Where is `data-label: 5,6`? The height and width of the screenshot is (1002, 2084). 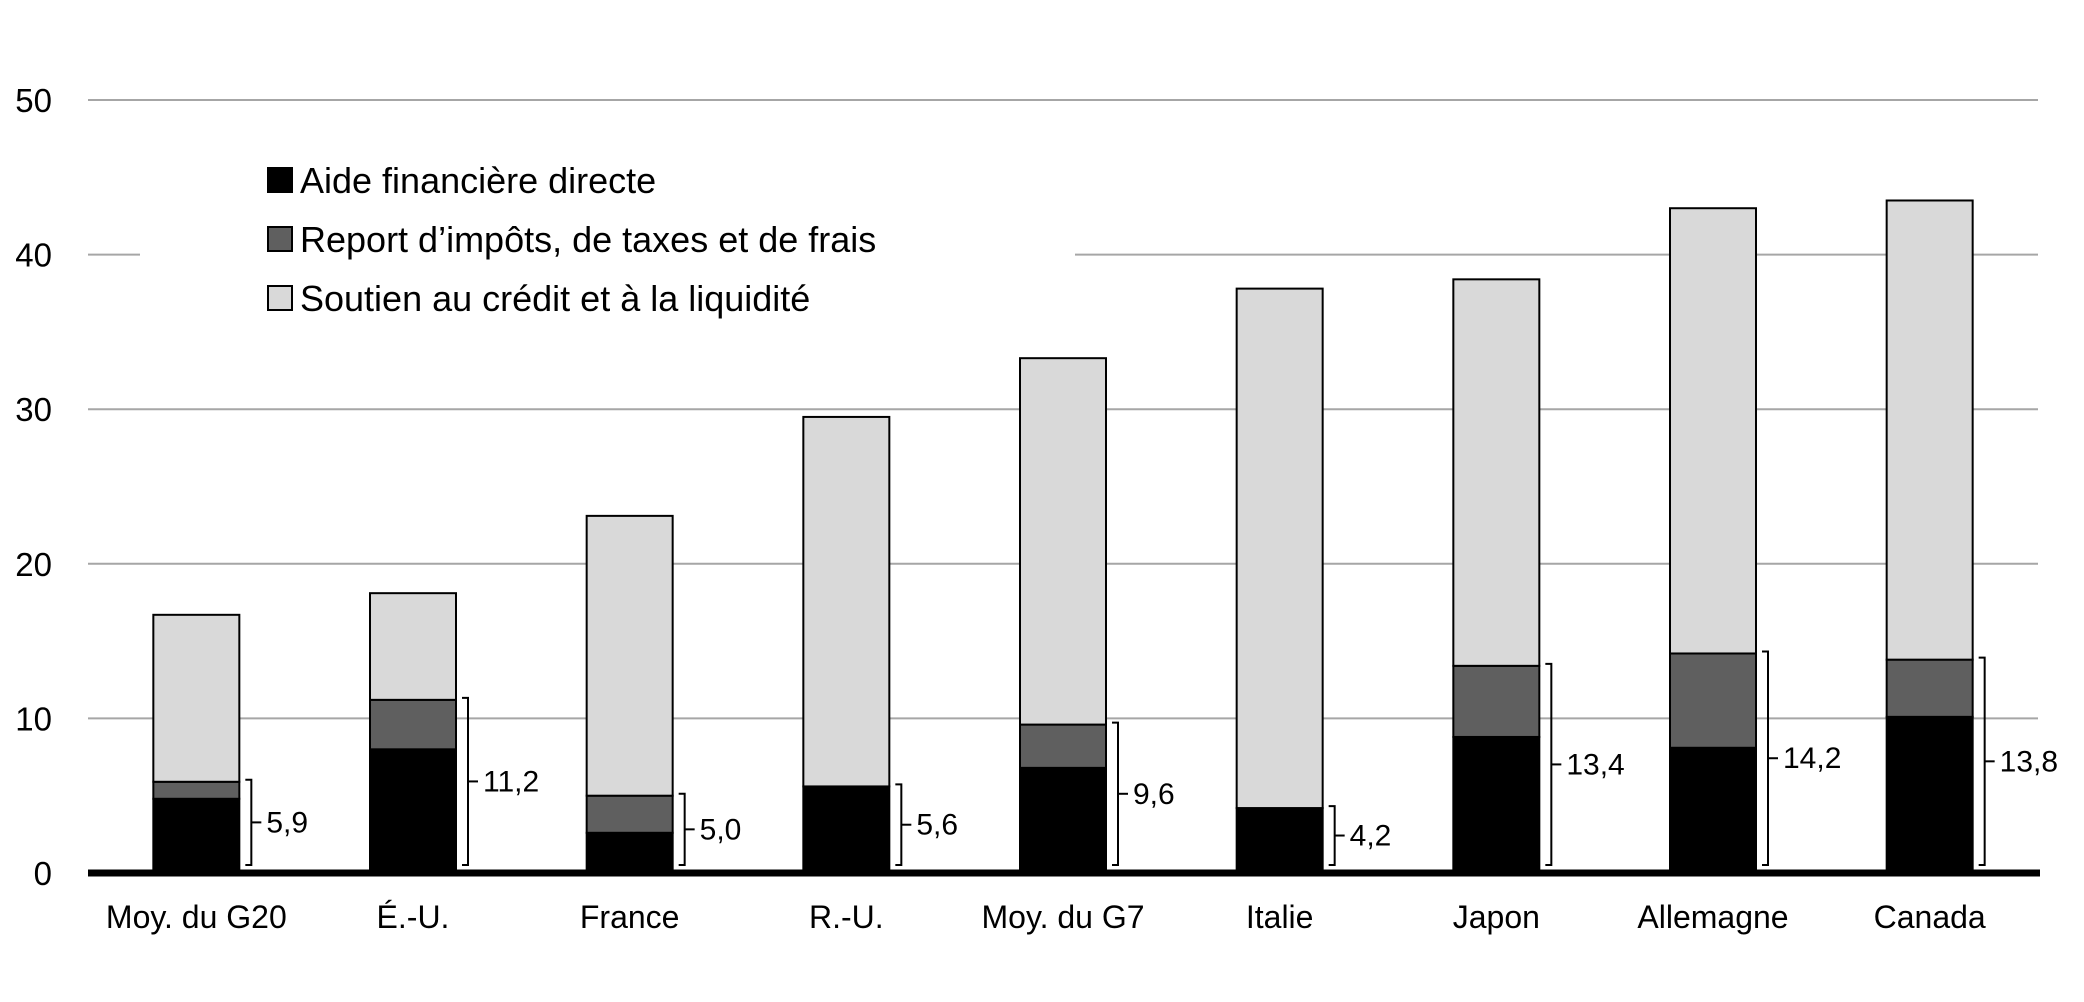
data-label: 5,6 is located at coordinates (937, 825).